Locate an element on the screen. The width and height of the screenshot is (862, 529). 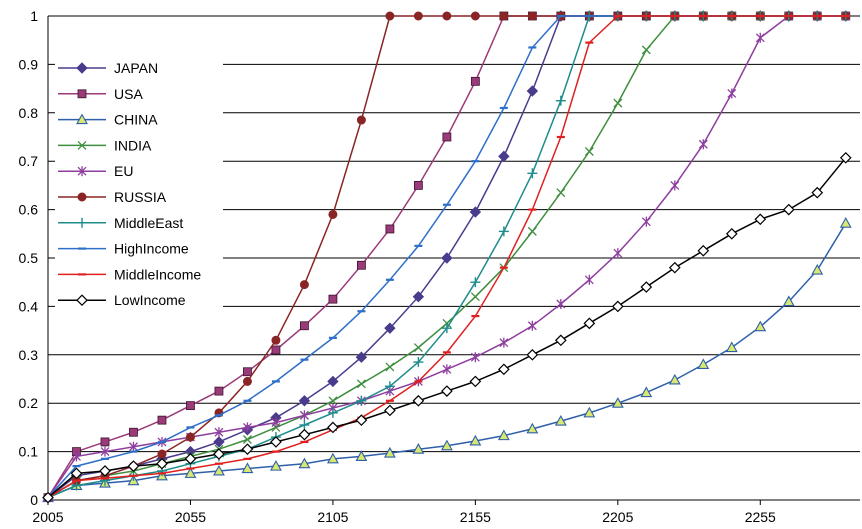
legend-item: CHINA is located at coordinates (108, 120).